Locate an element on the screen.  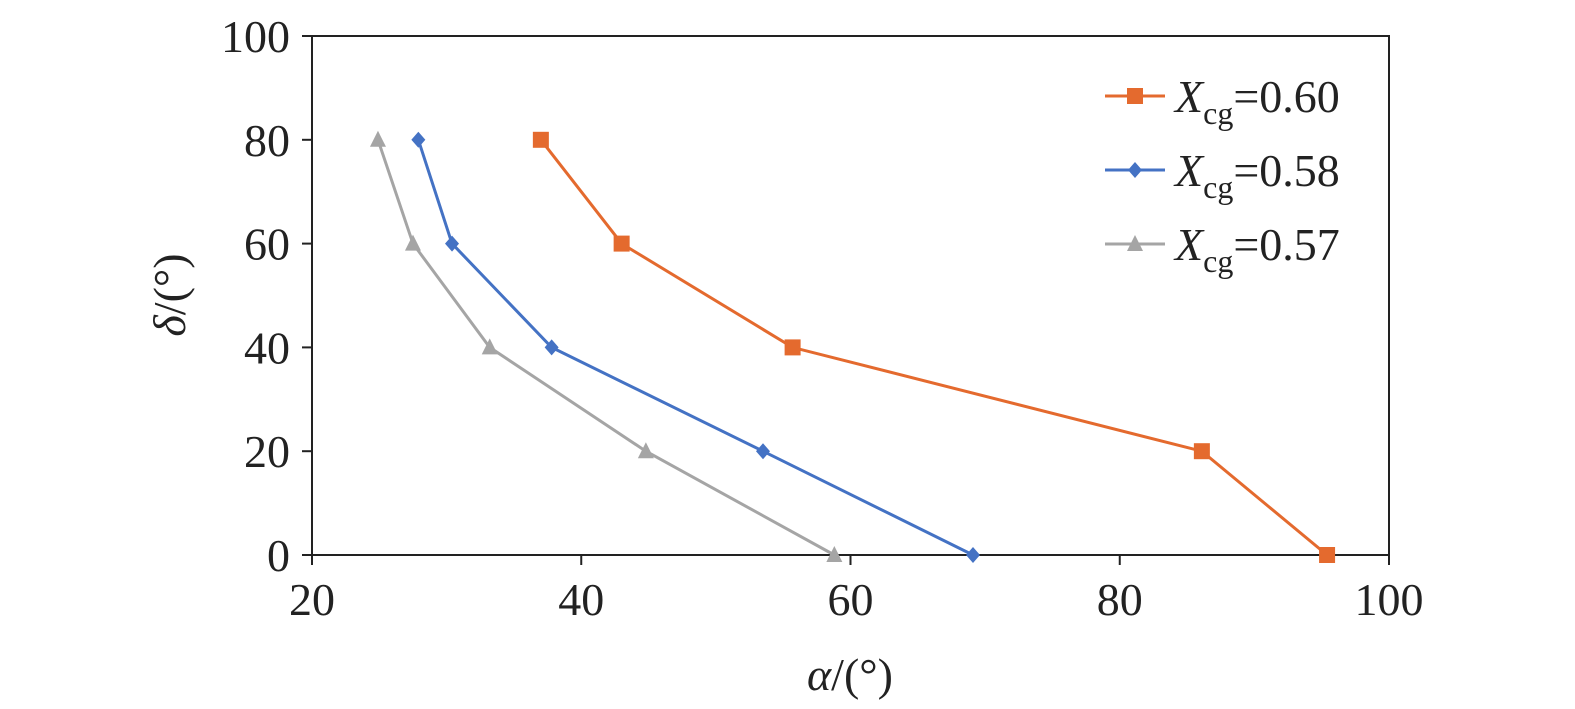
legend: Xcg=0.60 Xcg=0.58 Xcg=0.57 is located at coordinates (1222, 175).